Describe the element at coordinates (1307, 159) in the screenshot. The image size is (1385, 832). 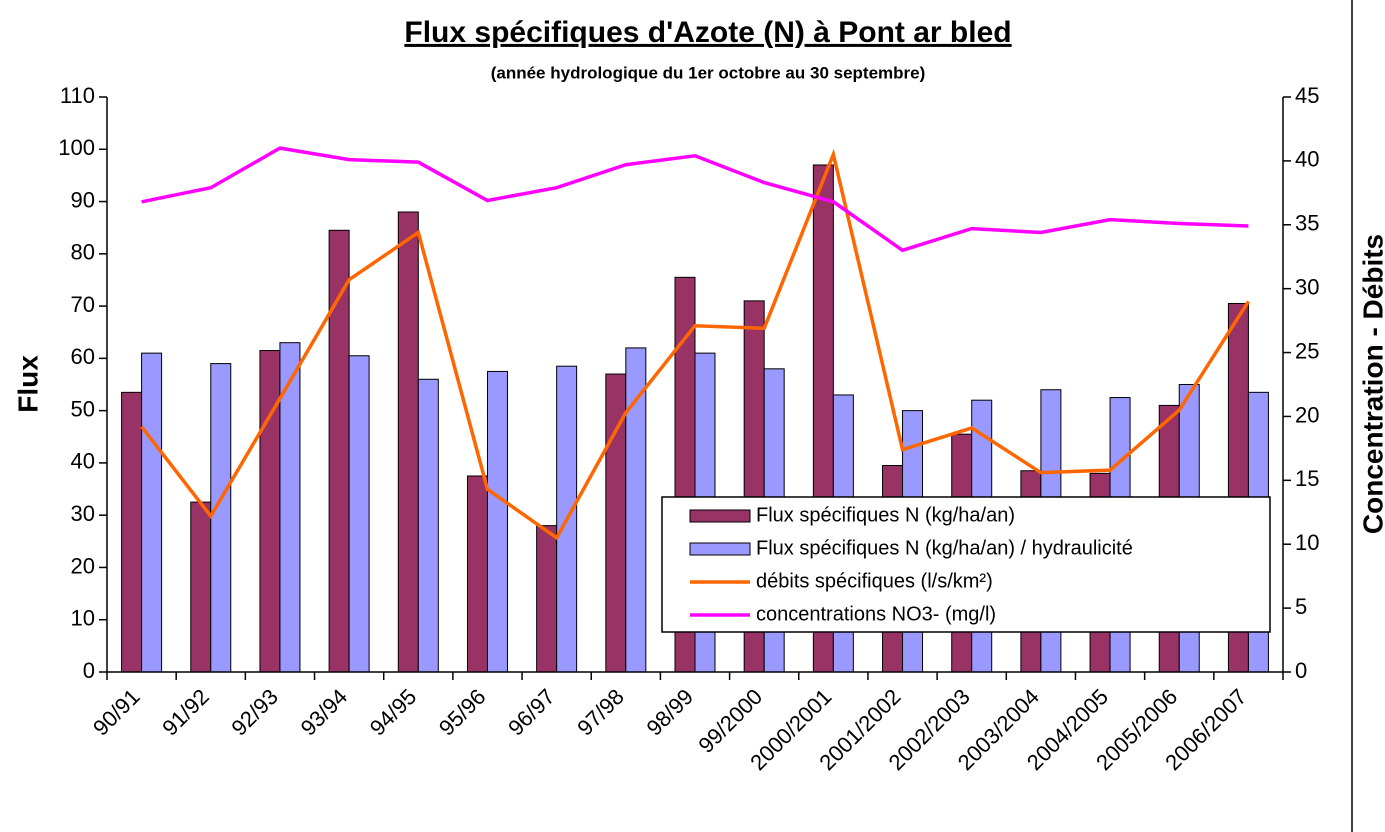
I see `y2-tick-label: 40` at that location.